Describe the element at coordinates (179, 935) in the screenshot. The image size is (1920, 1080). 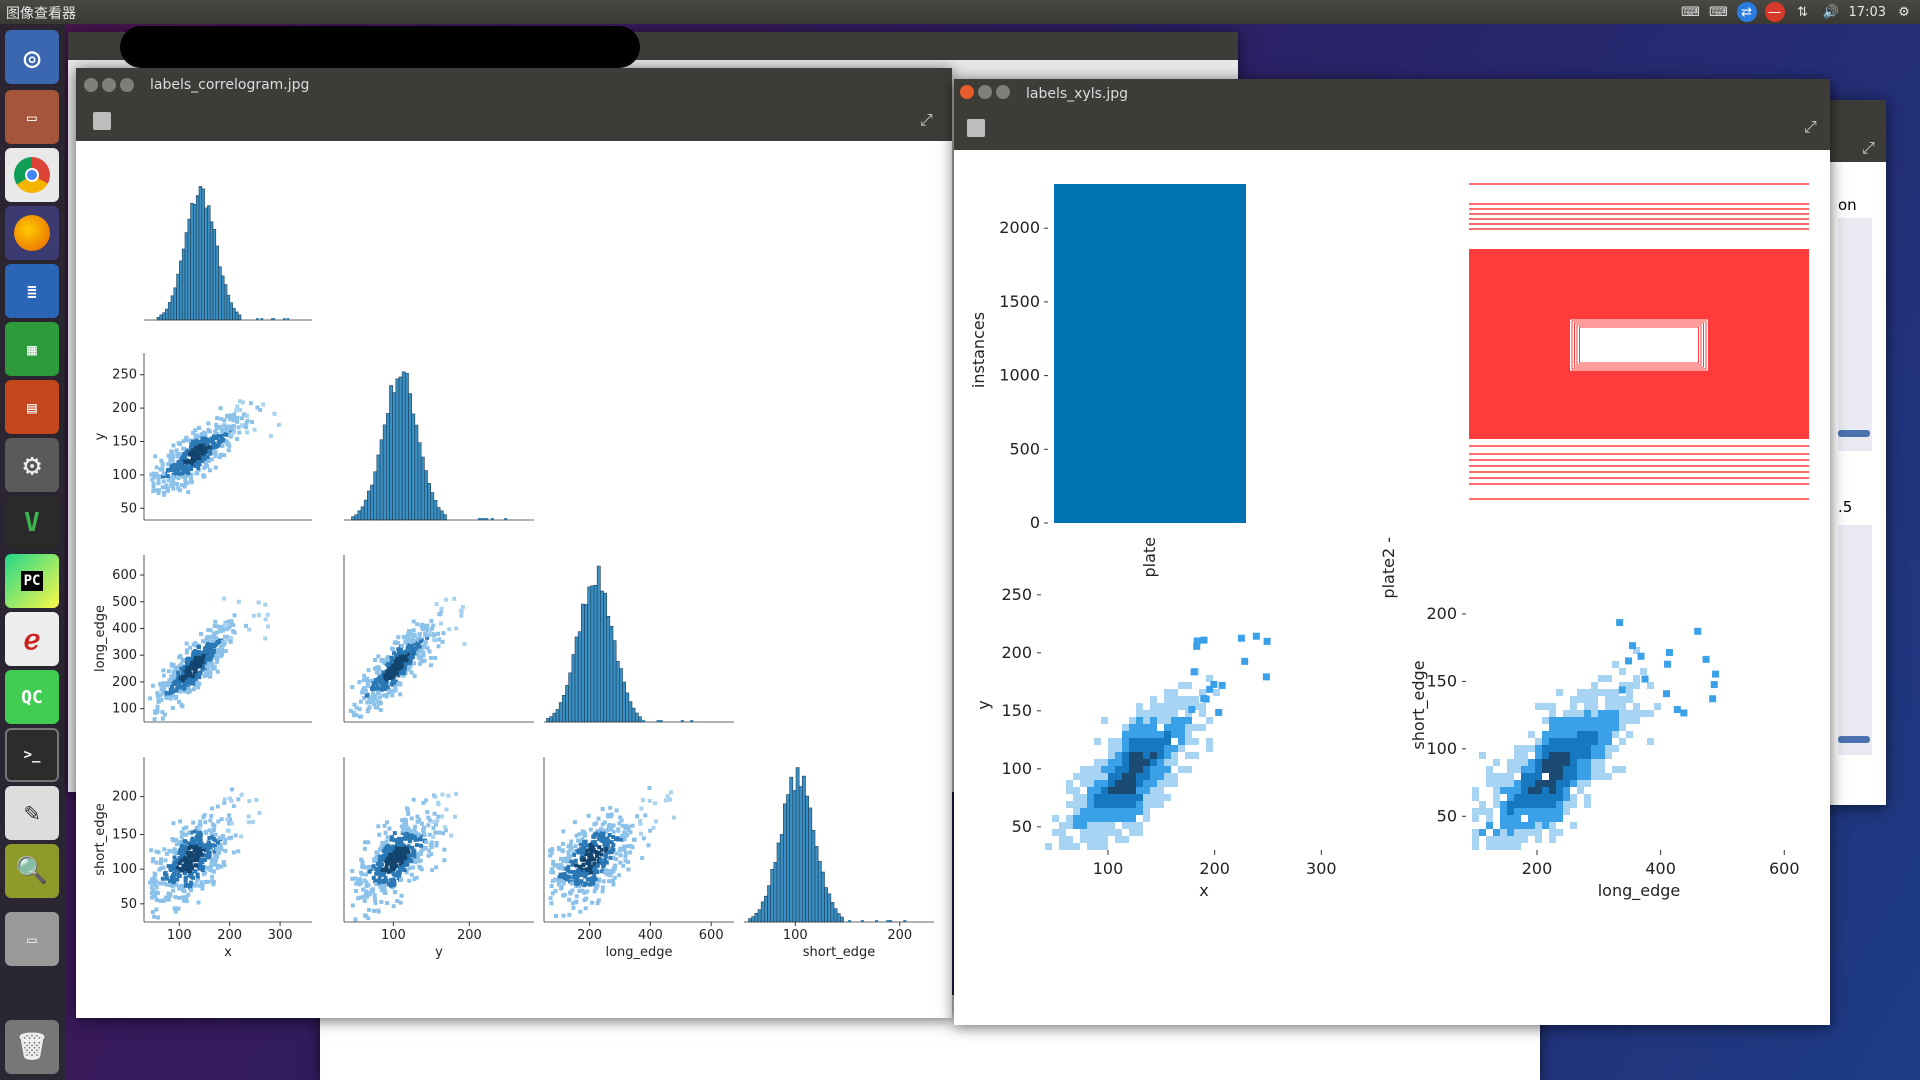
I see `x-axis-tick-label: 100` at that location.